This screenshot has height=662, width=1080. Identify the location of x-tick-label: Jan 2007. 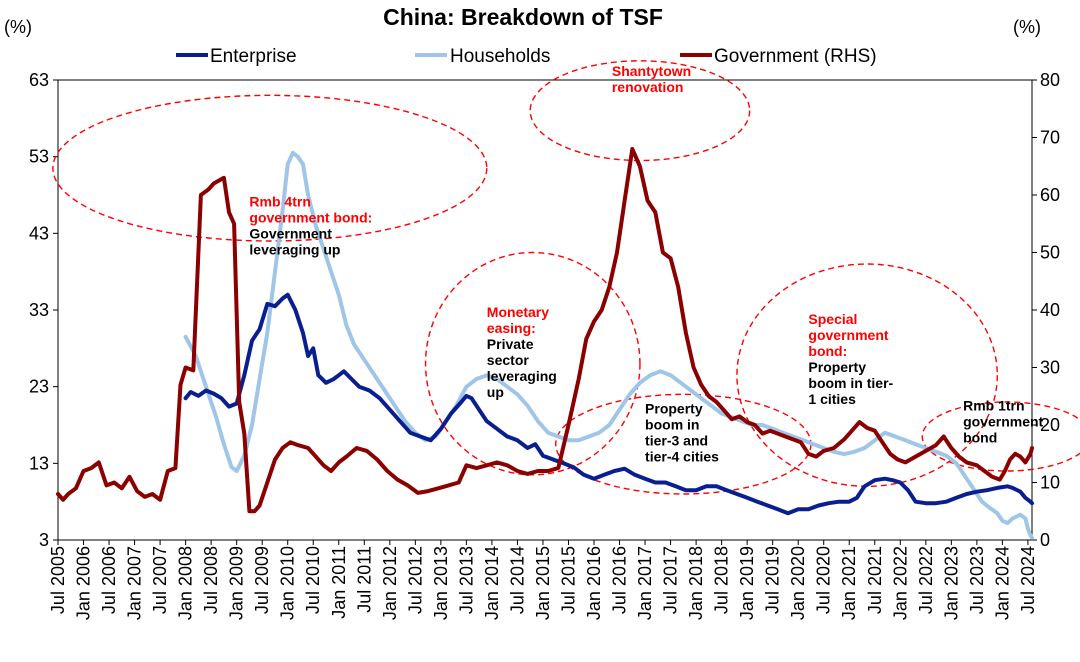
(135, 583).